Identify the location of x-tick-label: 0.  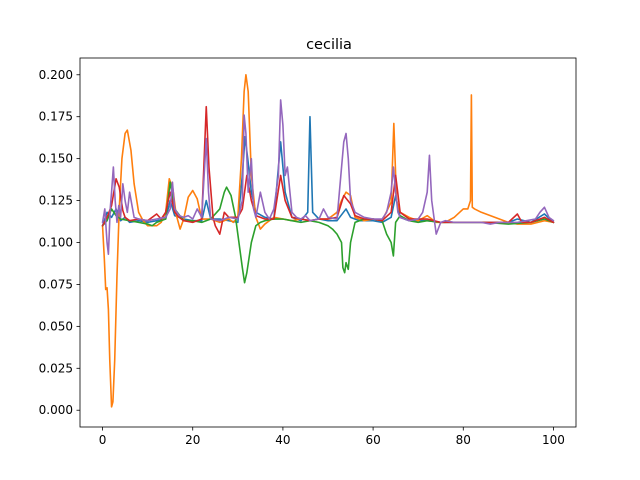
(103, 440).